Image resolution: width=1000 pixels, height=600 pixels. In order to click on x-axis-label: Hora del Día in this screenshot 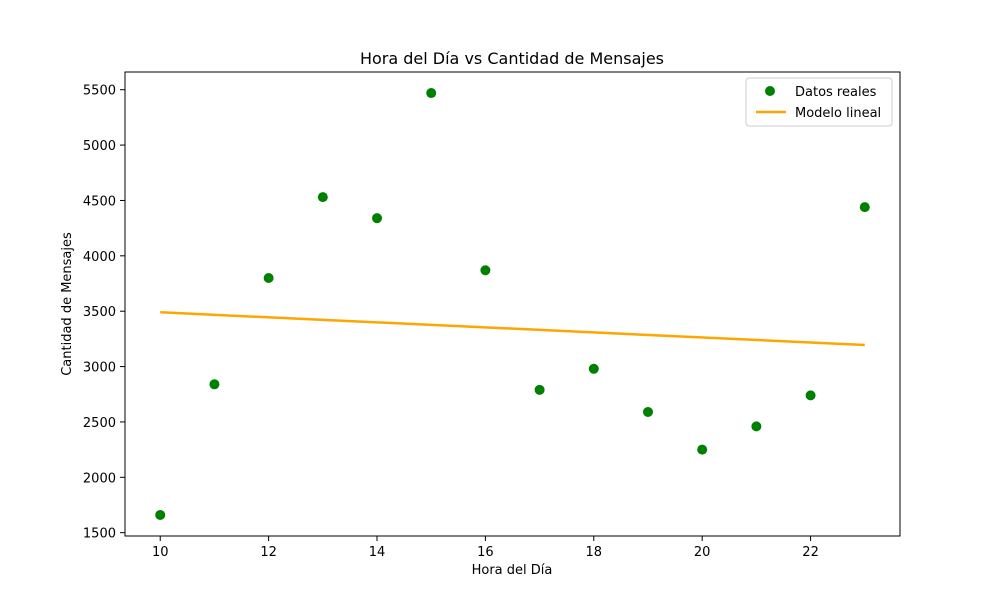, I will do `click(512, 570)`.